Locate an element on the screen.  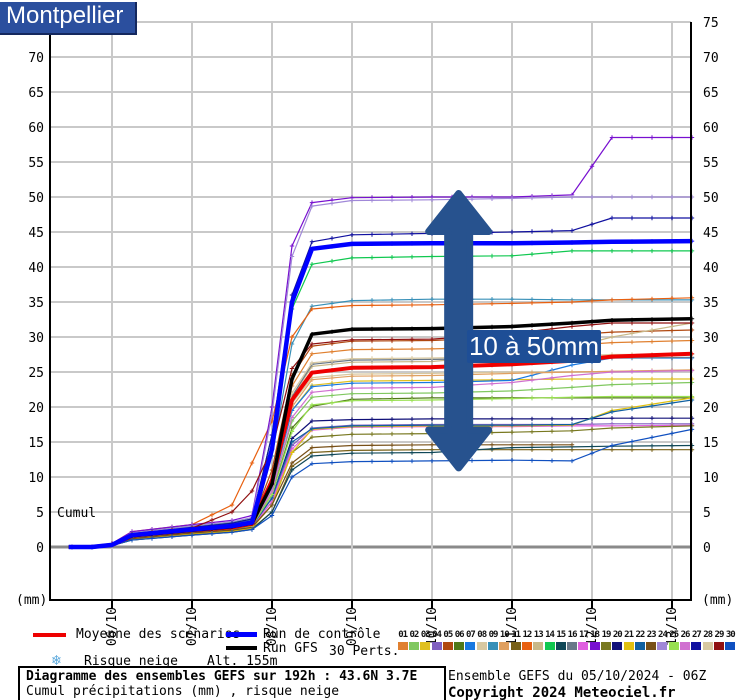
perturbation-number: 14 is located at coordinates (550, 635).